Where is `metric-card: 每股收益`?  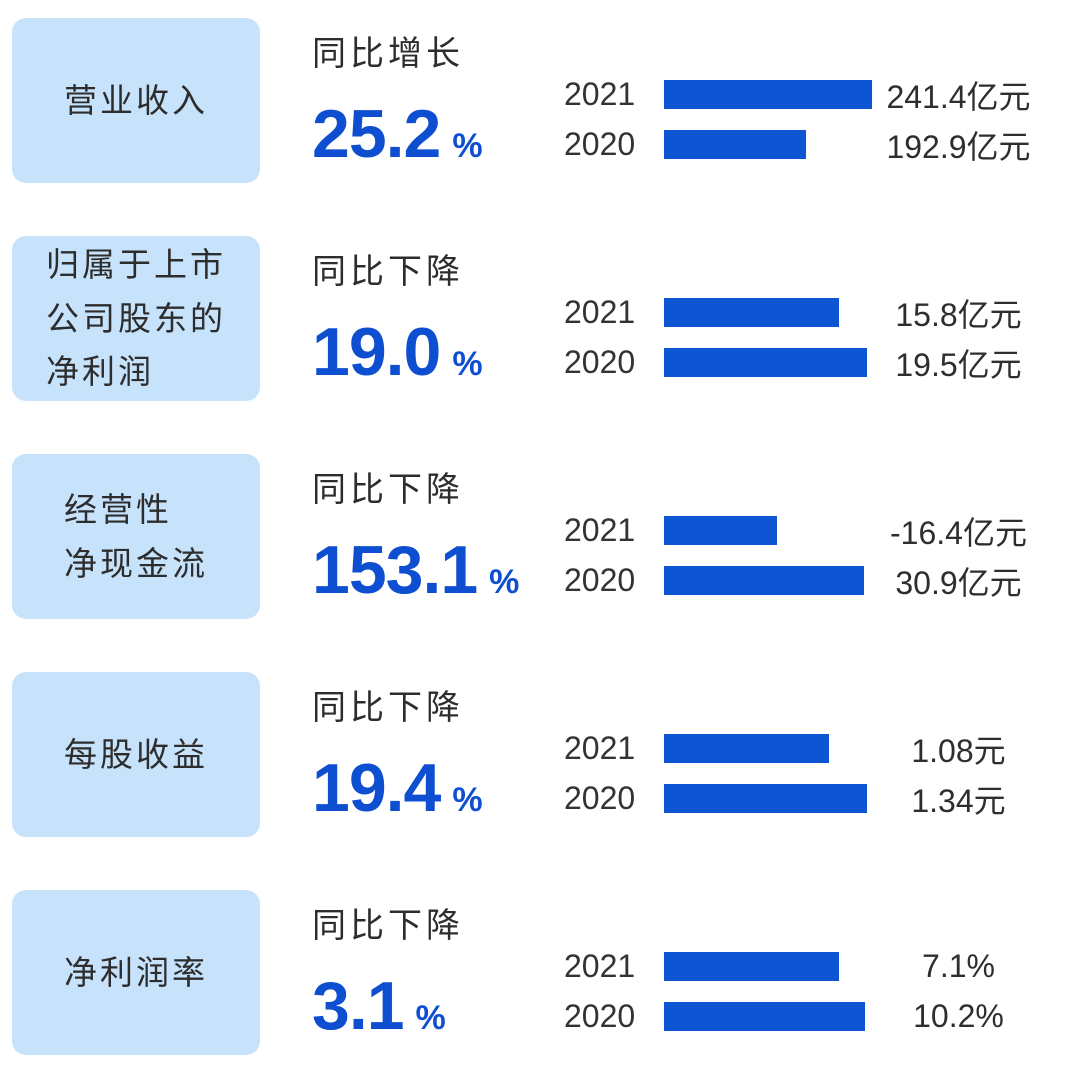
metric-card: 每股收益 is located at coordinates (136, 754).